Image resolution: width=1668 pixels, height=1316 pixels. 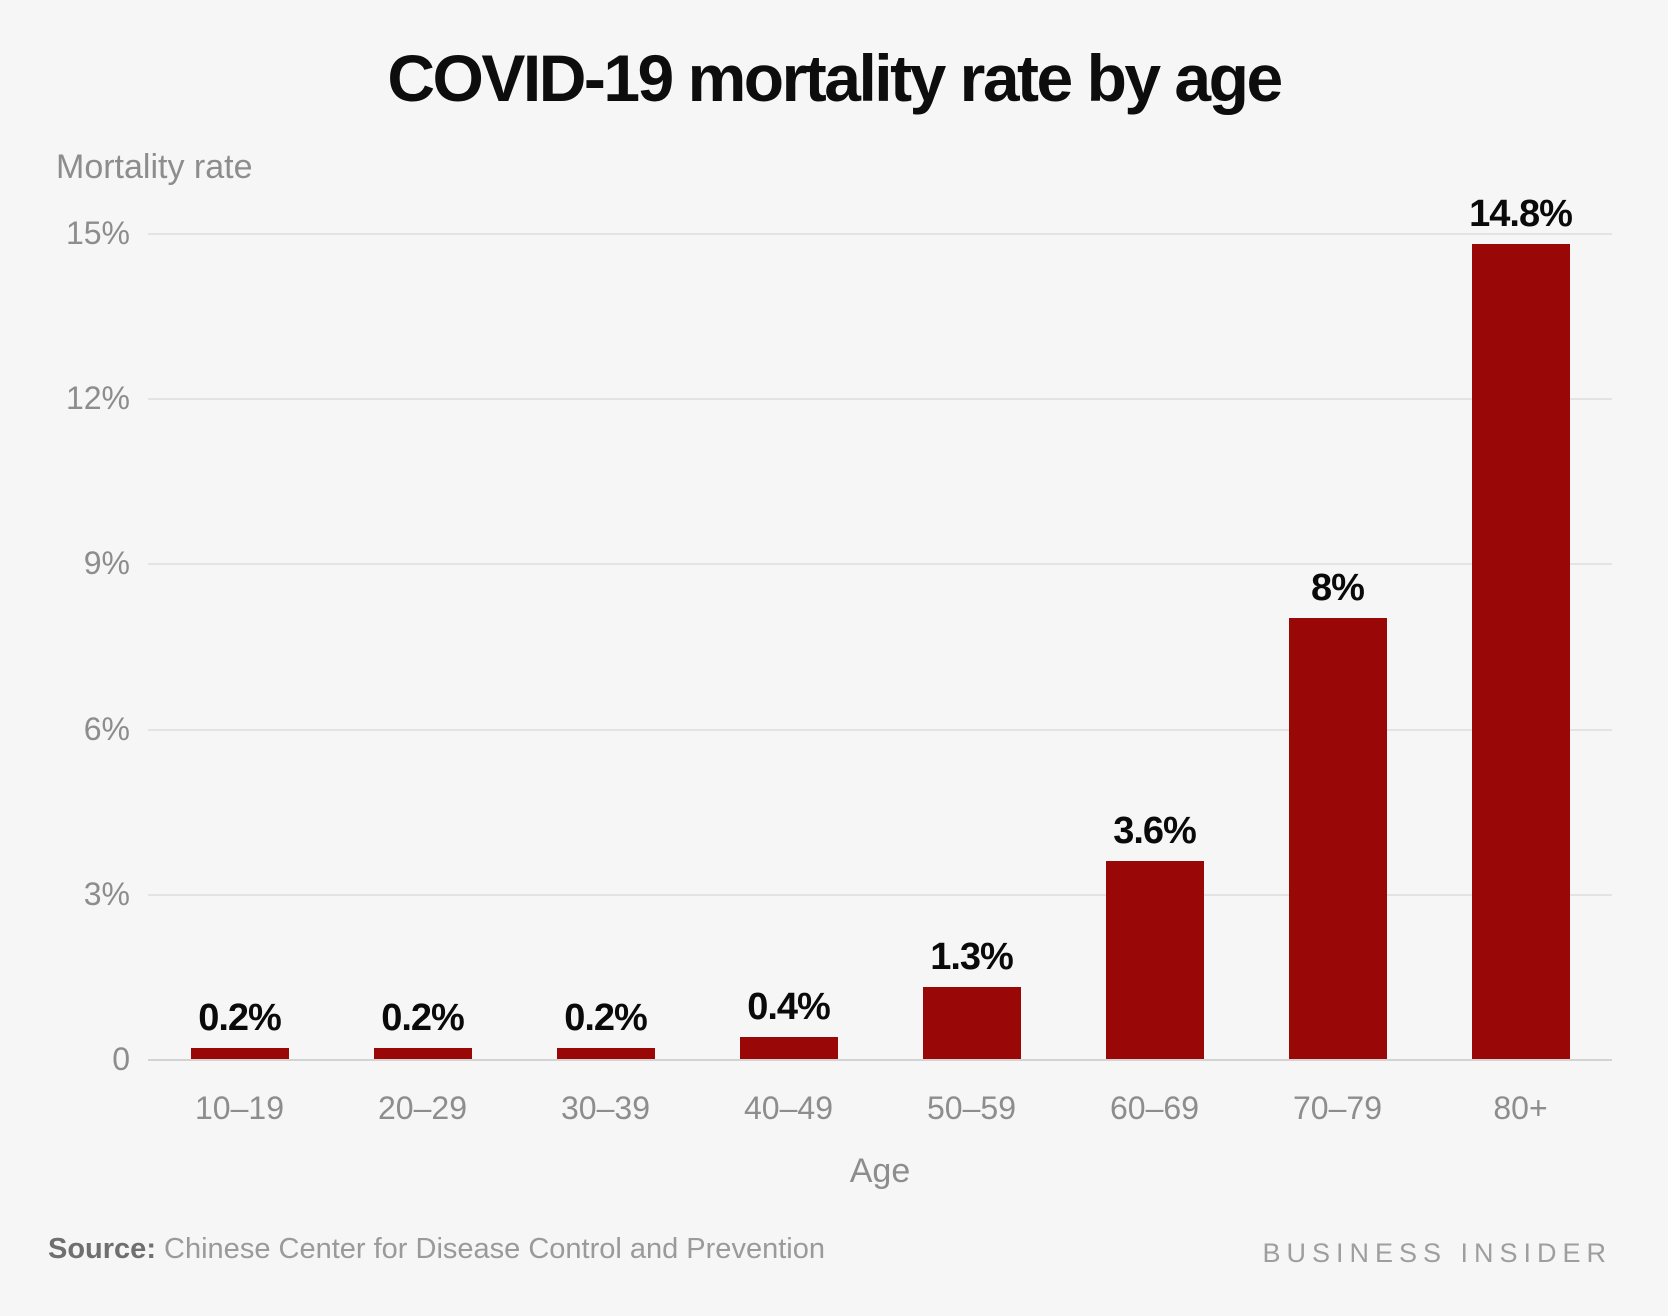 What do you see at coordinates (154, 167) in the screenshot?
I see `y-axis-title: Mortality rate` at bounding box center [154, 167].